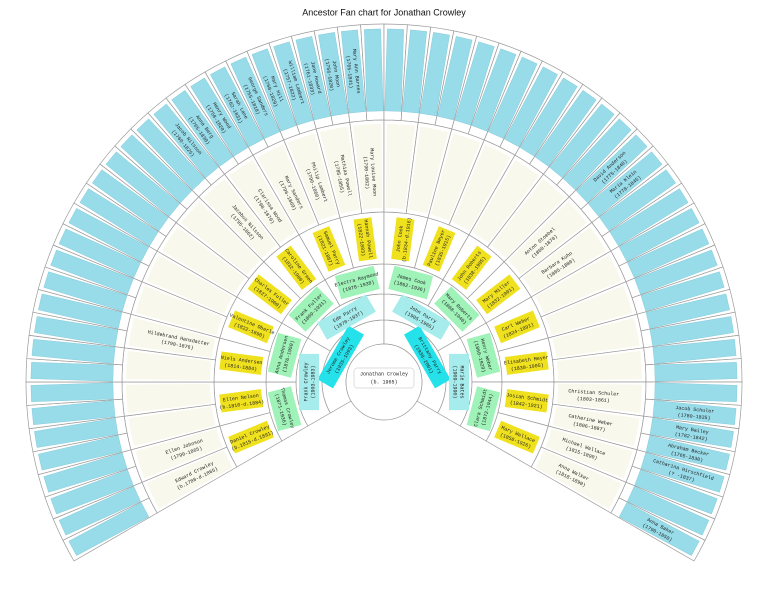 Image resolution: width=768 pixels, height=594 pixels. I want to click on person-box: William Lambert(1757-1822), so click(293, 83).